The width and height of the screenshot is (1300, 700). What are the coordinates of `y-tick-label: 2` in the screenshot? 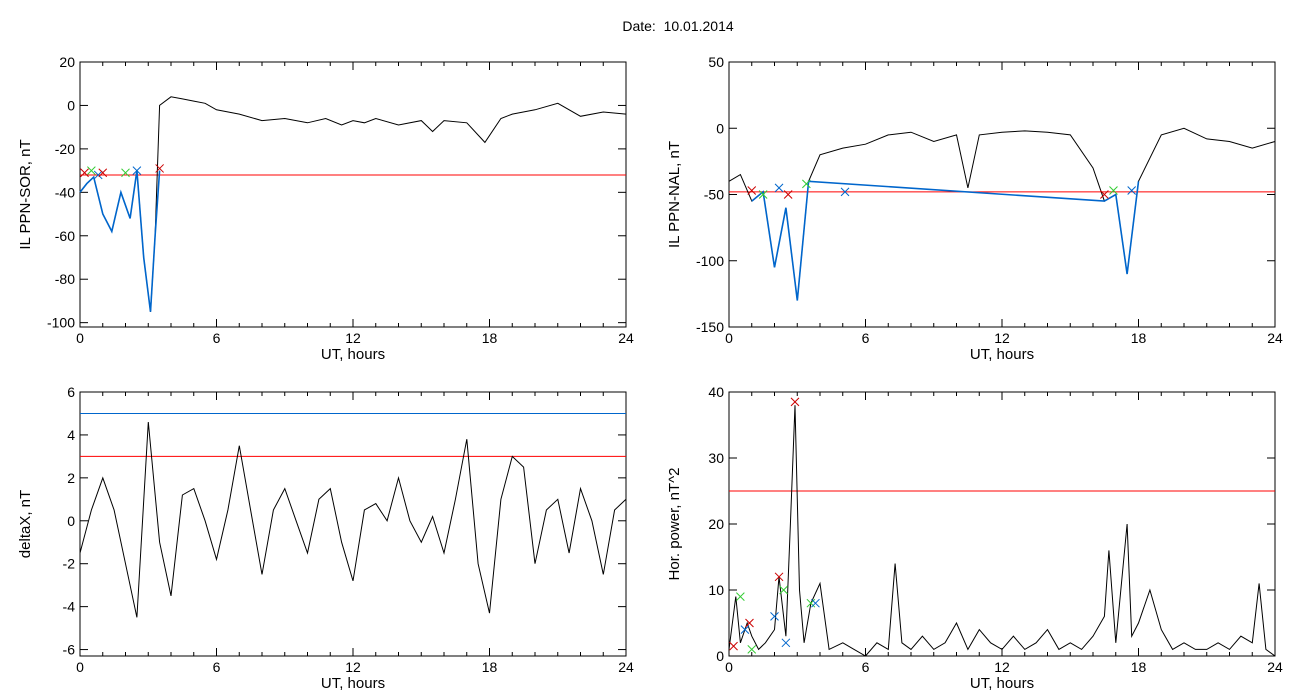 It's located at (71, 478).